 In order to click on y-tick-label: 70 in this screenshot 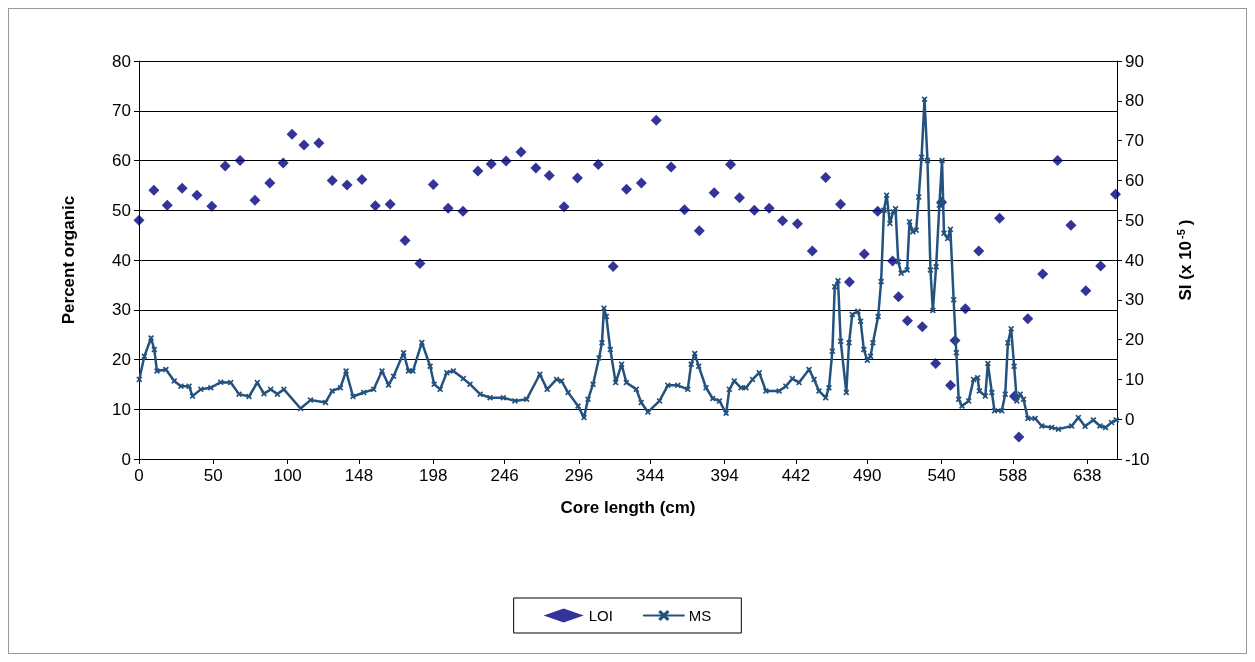, I will do `click(121, 111)`.